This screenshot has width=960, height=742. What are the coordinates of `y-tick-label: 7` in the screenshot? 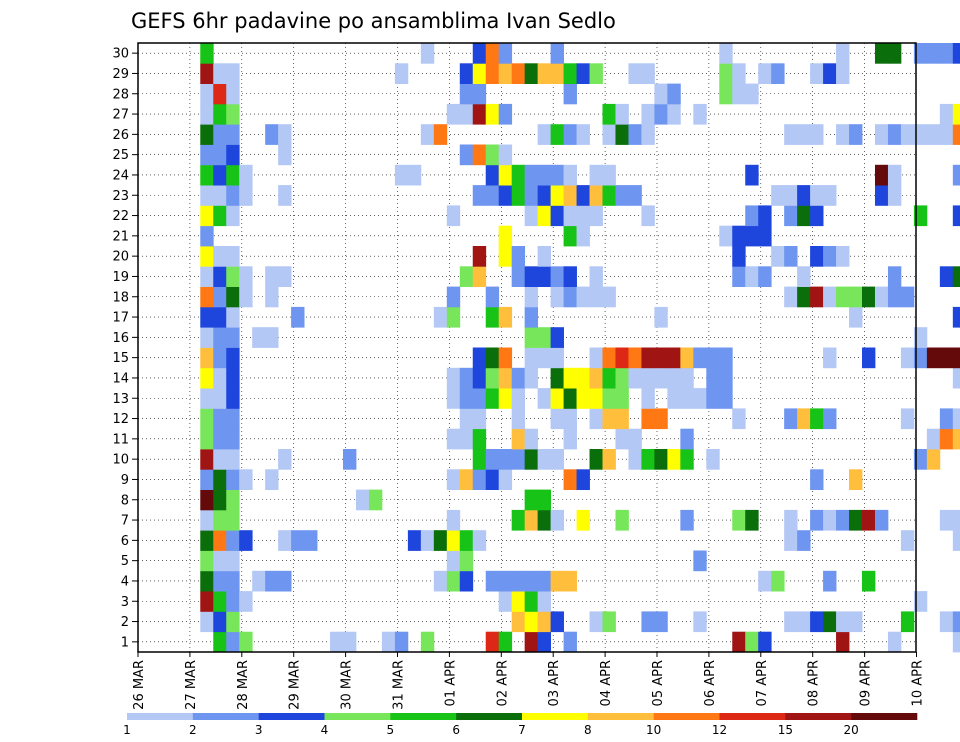 It's located at (125, 521).